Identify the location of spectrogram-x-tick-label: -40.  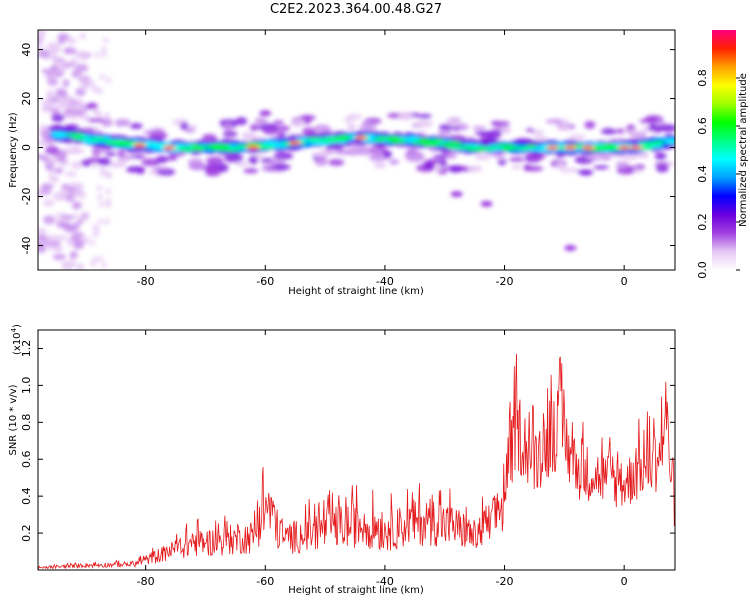
(385, 281).